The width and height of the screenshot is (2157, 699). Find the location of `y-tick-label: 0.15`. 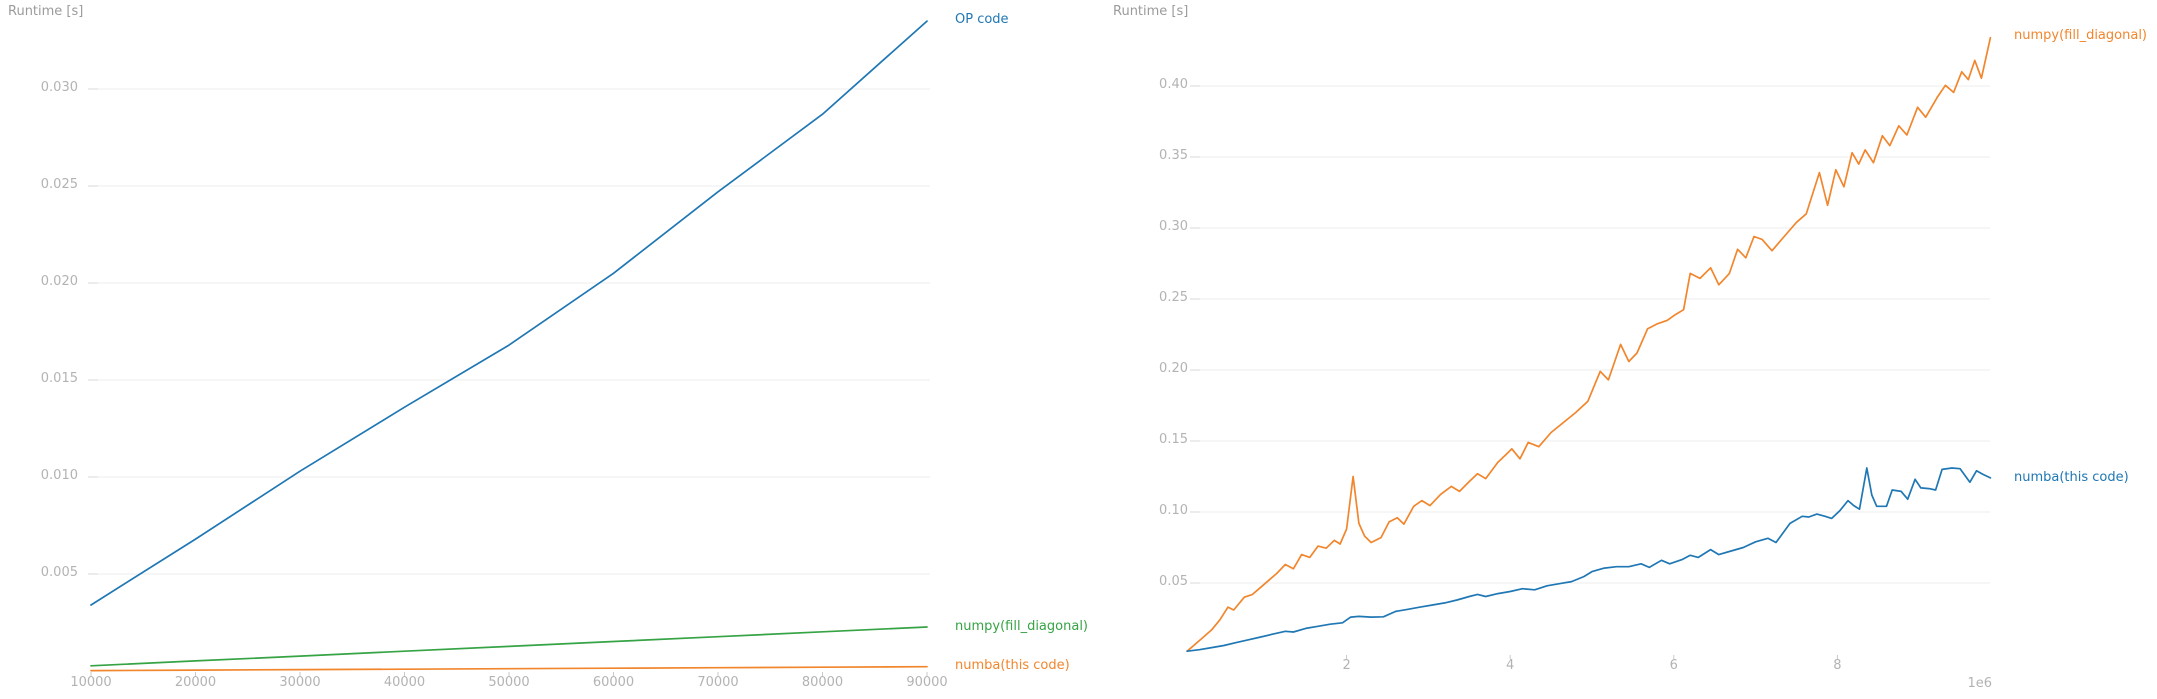

y-tick-label: 0.15 is located at coordinates (1173, 439).